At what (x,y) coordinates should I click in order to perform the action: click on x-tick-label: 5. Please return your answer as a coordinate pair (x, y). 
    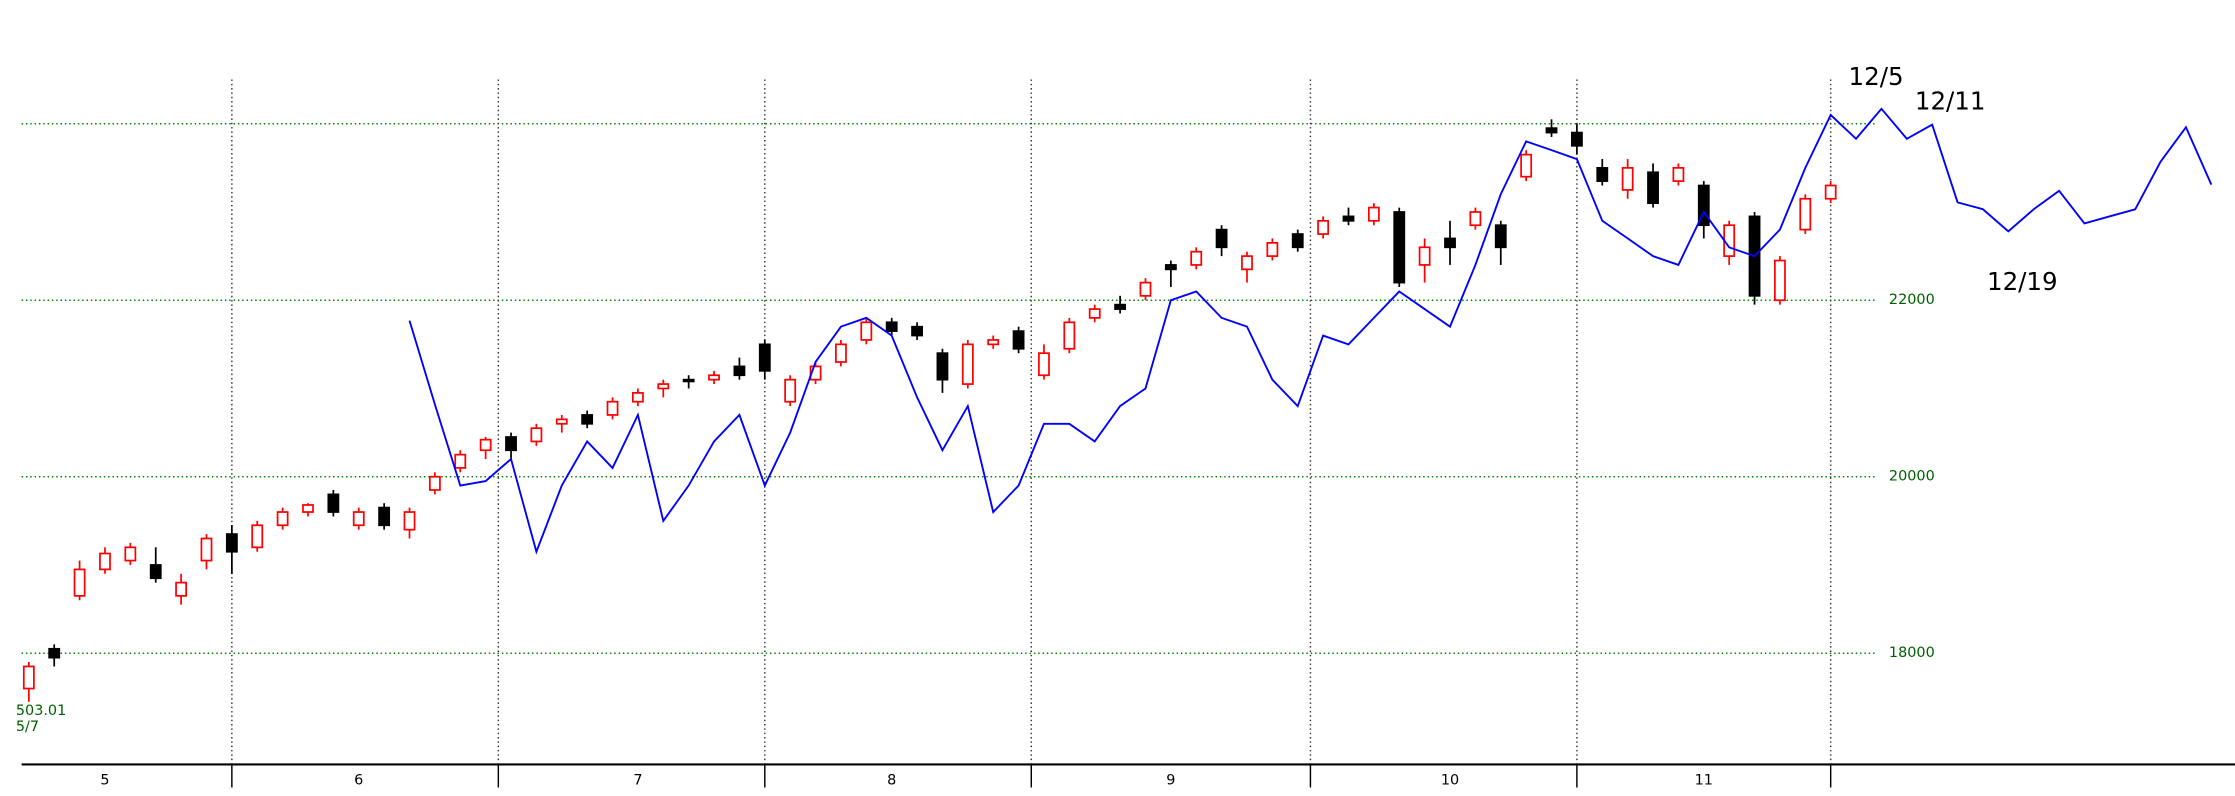
    Looking at the image, I should click on (104, 780).